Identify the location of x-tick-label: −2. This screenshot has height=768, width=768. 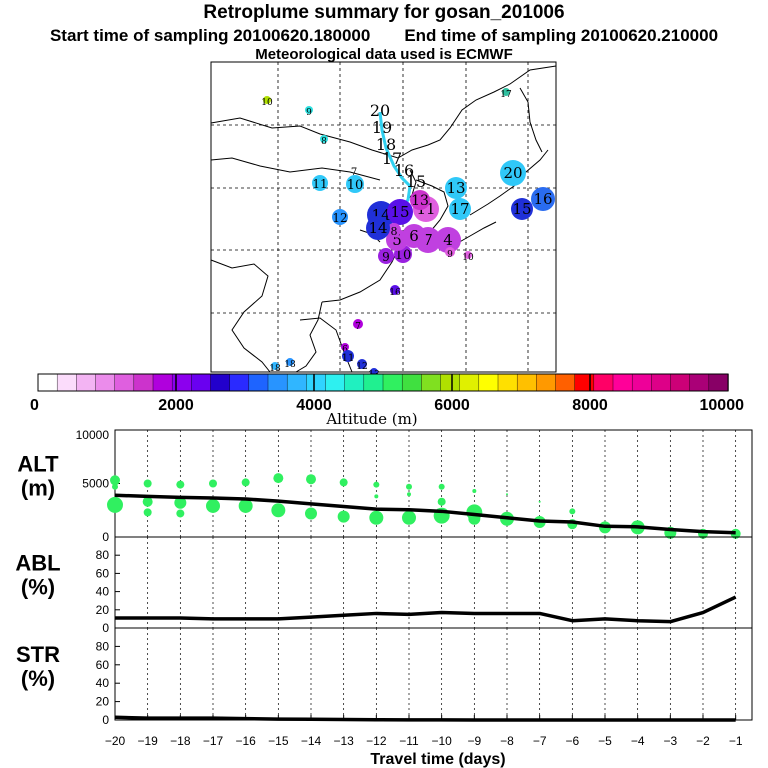
(703, 741).